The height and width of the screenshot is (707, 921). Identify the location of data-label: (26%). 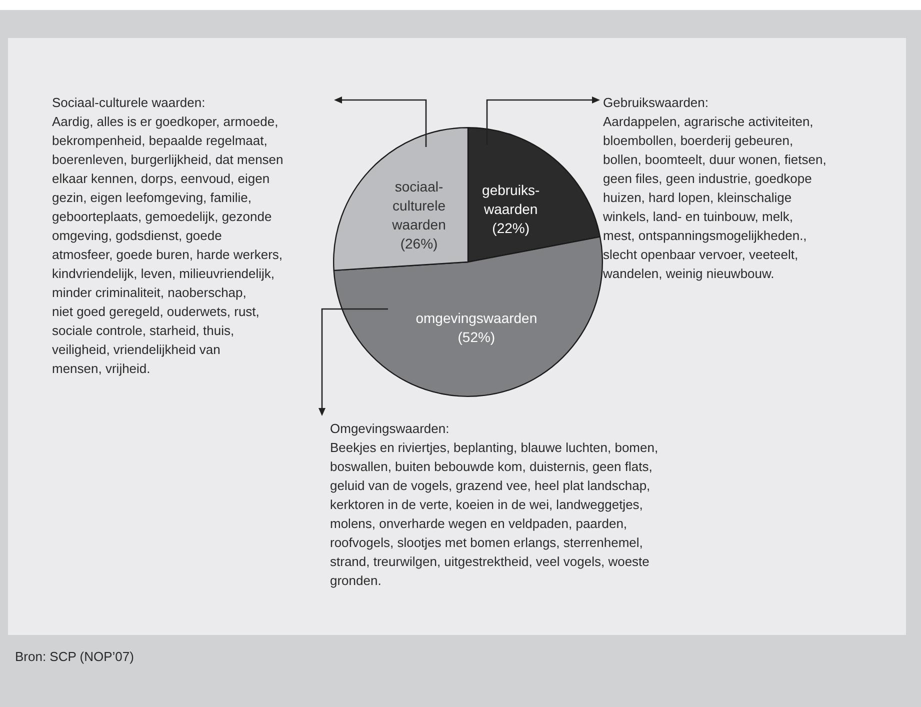
(419, 243).